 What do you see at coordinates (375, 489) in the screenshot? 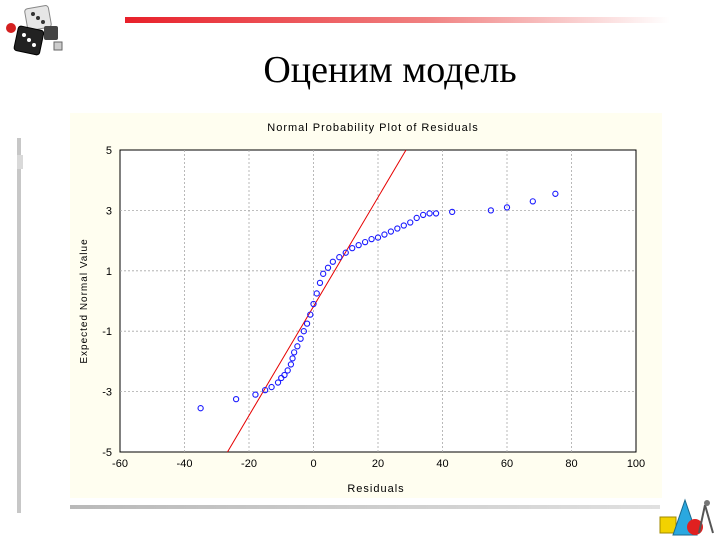
I see `x-axis-label: Residuals` at bounding box center [375, 489].